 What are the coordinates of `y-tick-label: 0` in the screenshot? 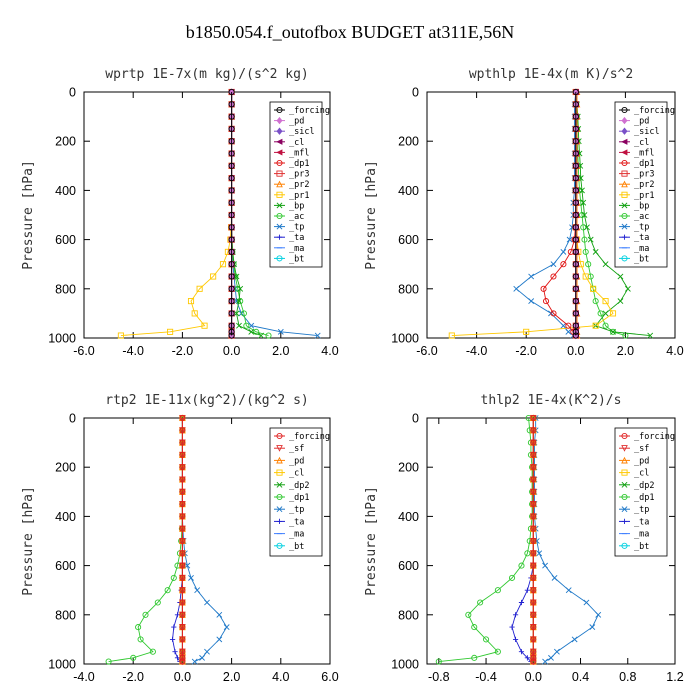 It's located at (415, 93).